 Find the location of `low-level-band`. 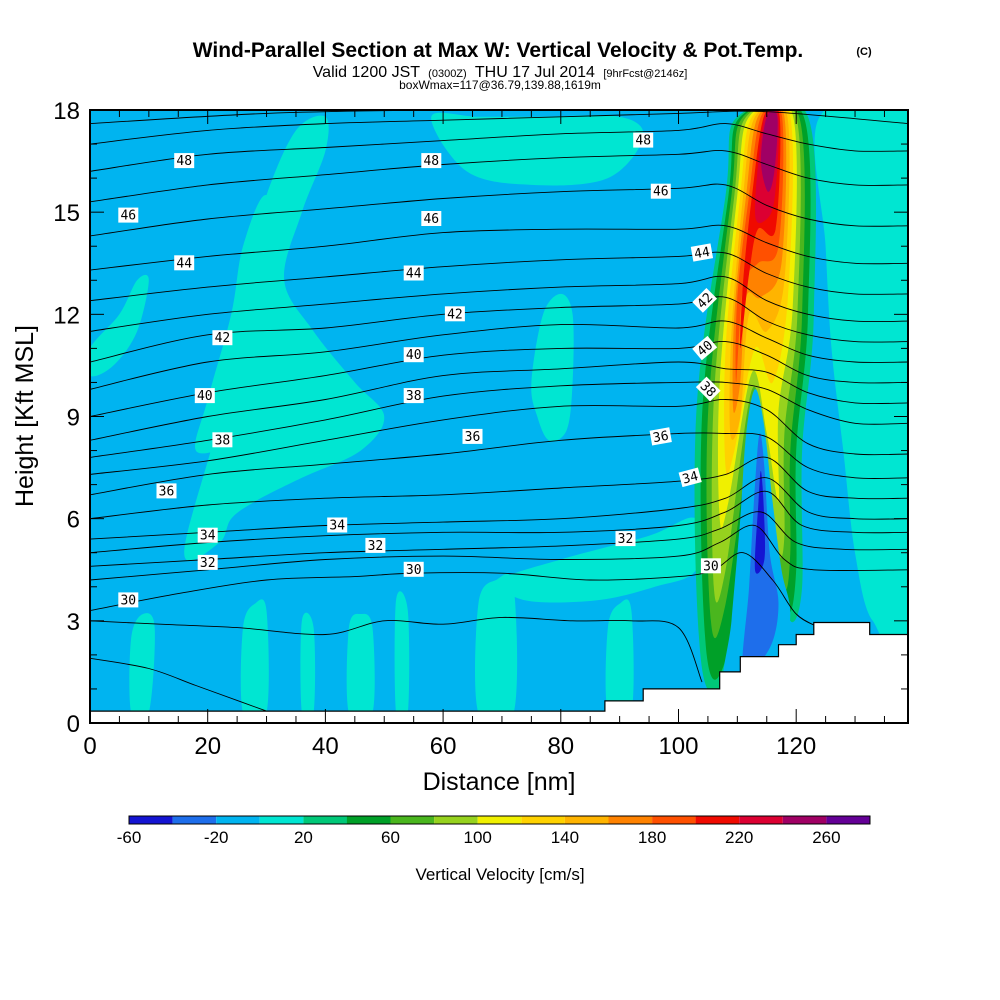

low-level-band is located at coordinates (601, 560).